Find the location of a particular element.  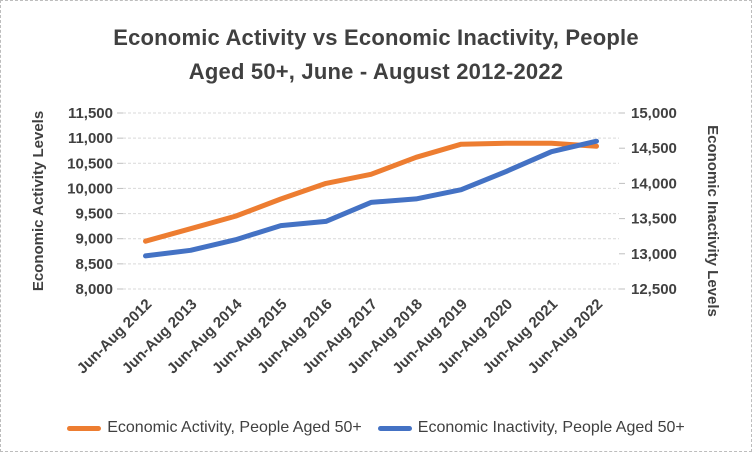

left-axis-tick-label: 11,500 is located at coordinates (90, 113).